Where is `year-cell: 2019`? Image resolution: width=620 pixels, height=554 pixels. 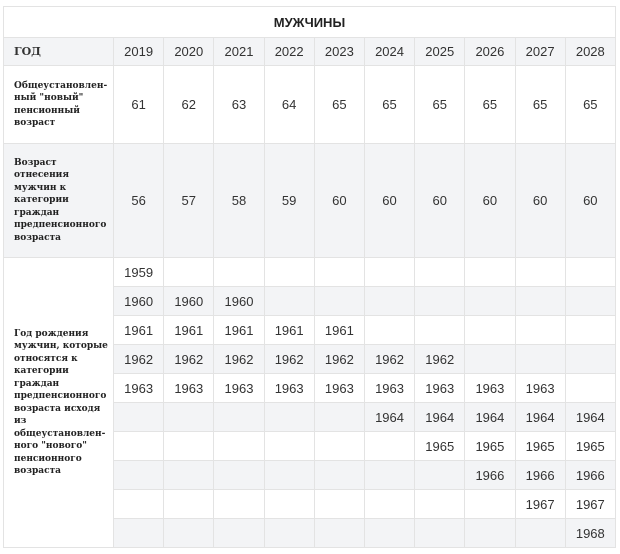 year-cell: 2019 is located at coordinates (138, 51).